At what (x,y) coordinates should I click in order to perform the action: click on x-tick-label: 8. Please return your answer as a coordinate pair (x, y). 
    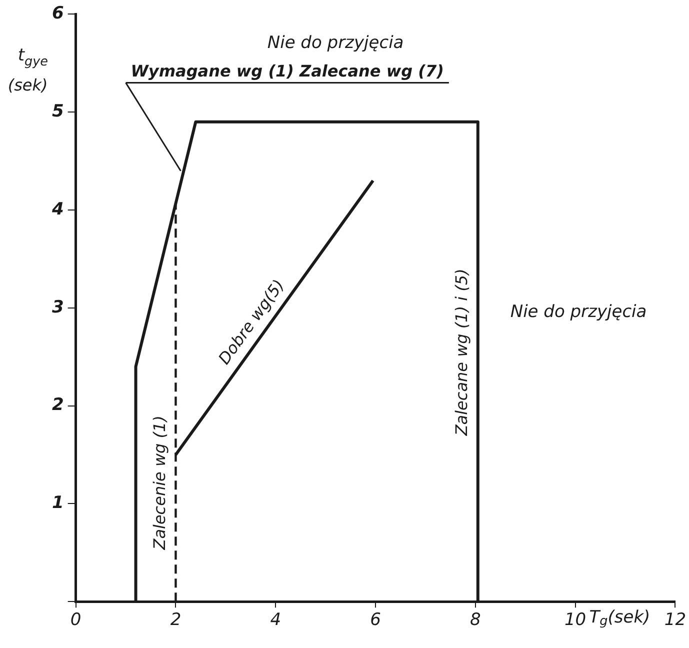
    Looking at the image, I should click on (475, 620).